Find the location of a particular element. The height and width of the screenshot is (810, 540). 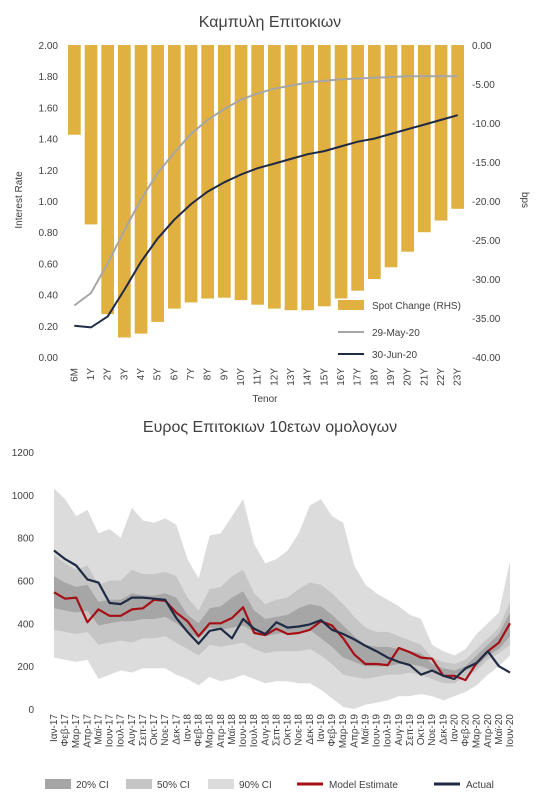

right-tick-label: -20.00 is located at coordinates (486, 202).